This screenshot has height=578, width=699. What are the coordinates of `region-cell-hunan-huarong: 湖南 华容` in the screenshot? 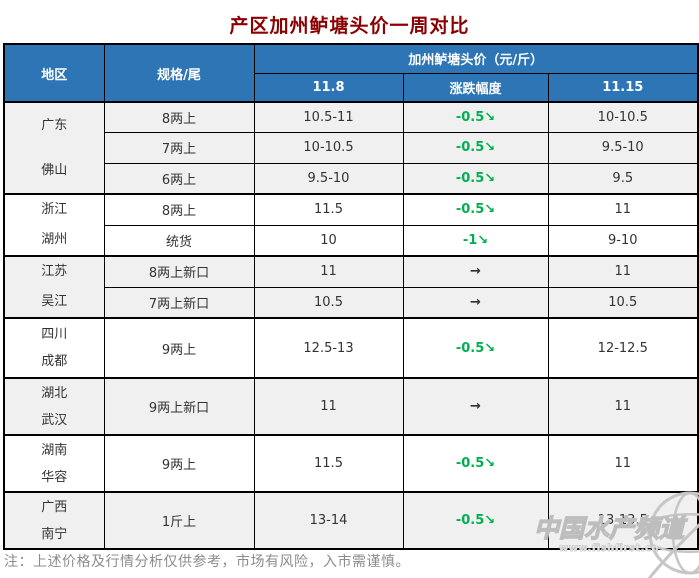 It's located at (54, 463).